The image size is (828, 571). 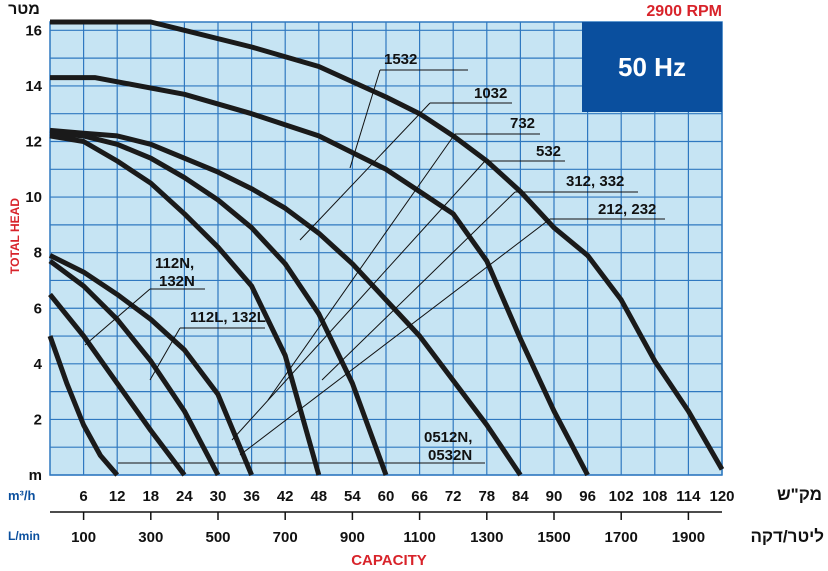 What do you see at coordinates (83, 496) in the screenshot?
I see `x-tick-label: 6` at bounding box center [83, 496].